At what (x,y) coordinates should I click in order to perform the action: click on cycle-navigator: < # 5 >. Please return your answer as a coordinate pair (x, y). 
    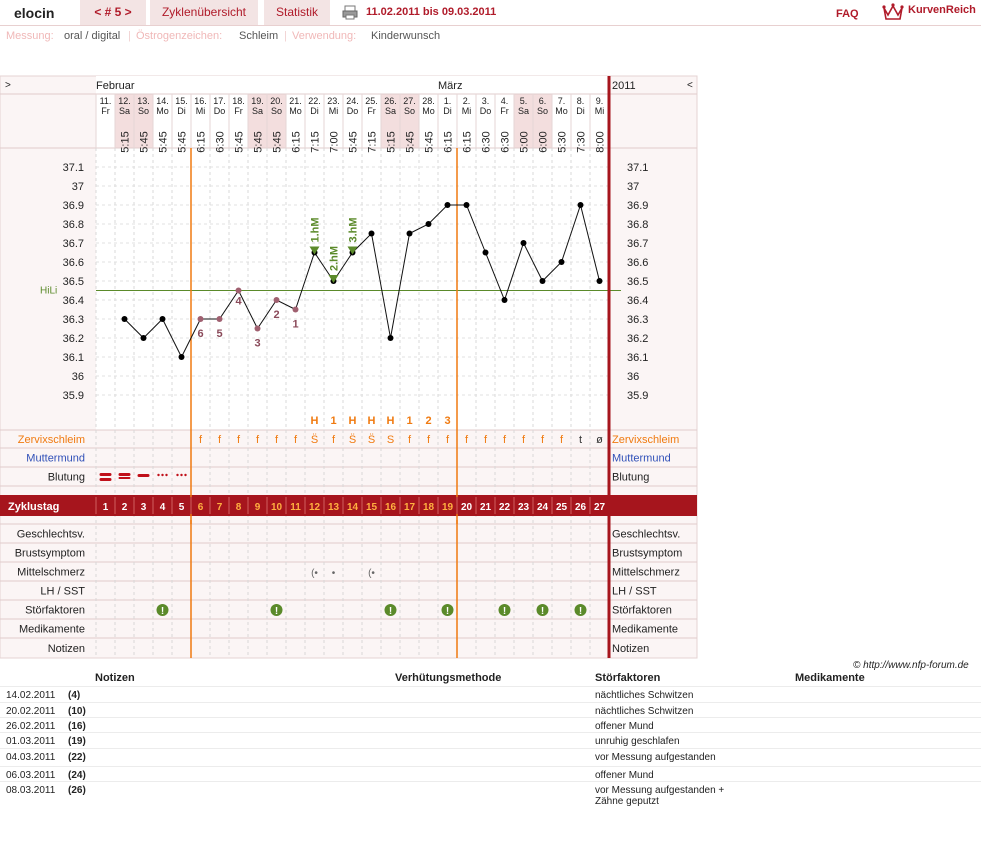
    Looking at the image, I should click on (113, 12).